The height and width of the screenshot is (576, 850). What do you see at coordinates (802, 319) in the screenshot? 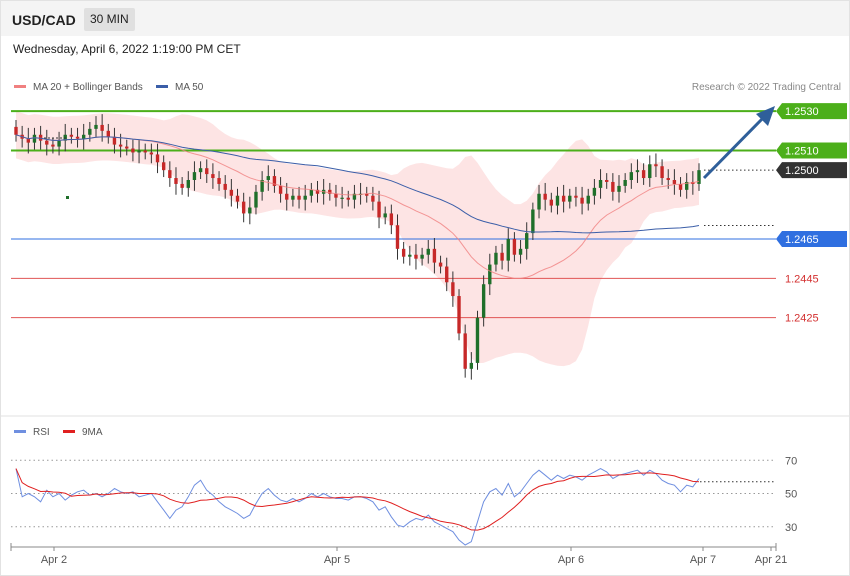
I see `level-label-1-2425: 1.2425` at bounding box center [802, 319].